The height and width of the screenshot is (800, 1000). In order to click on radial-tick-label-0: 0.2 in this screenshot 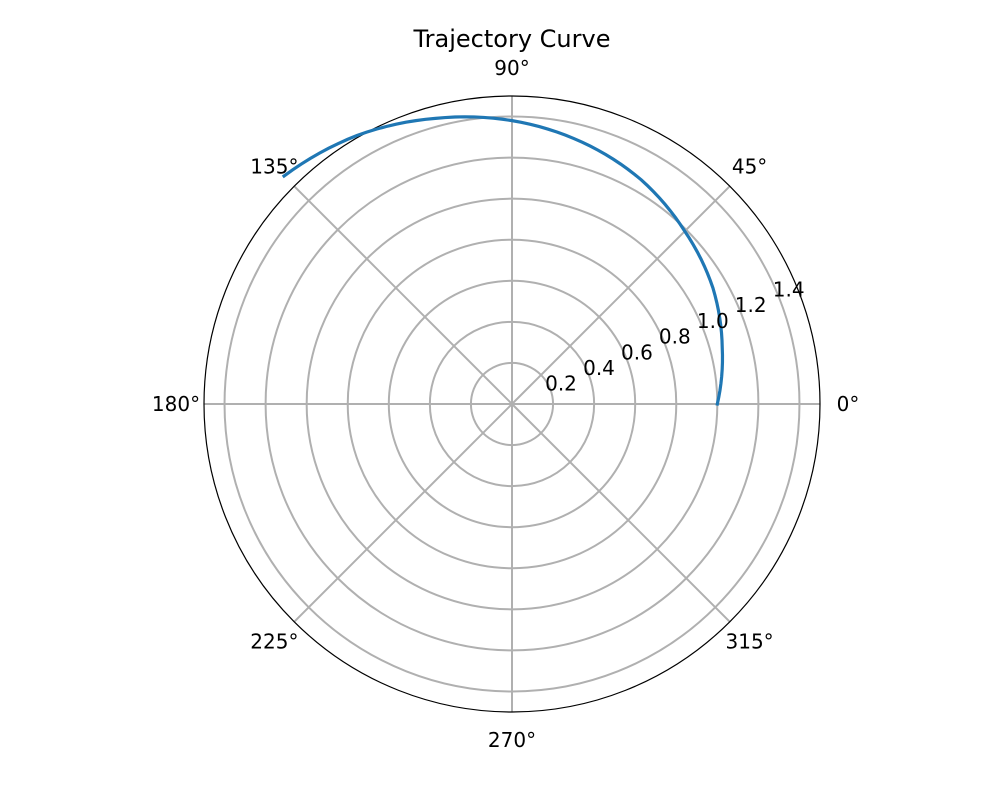, I will do `click(561, 384)`.